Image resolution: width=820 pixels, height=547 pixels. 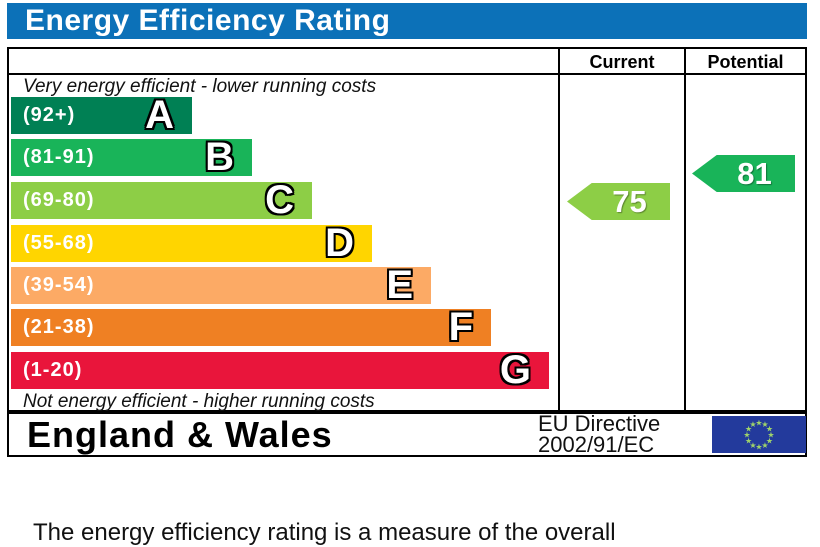 What do you see at coordinates (279, 200) in the screenshot?
I see `band-letter: C` at bounding box center [279, 200].